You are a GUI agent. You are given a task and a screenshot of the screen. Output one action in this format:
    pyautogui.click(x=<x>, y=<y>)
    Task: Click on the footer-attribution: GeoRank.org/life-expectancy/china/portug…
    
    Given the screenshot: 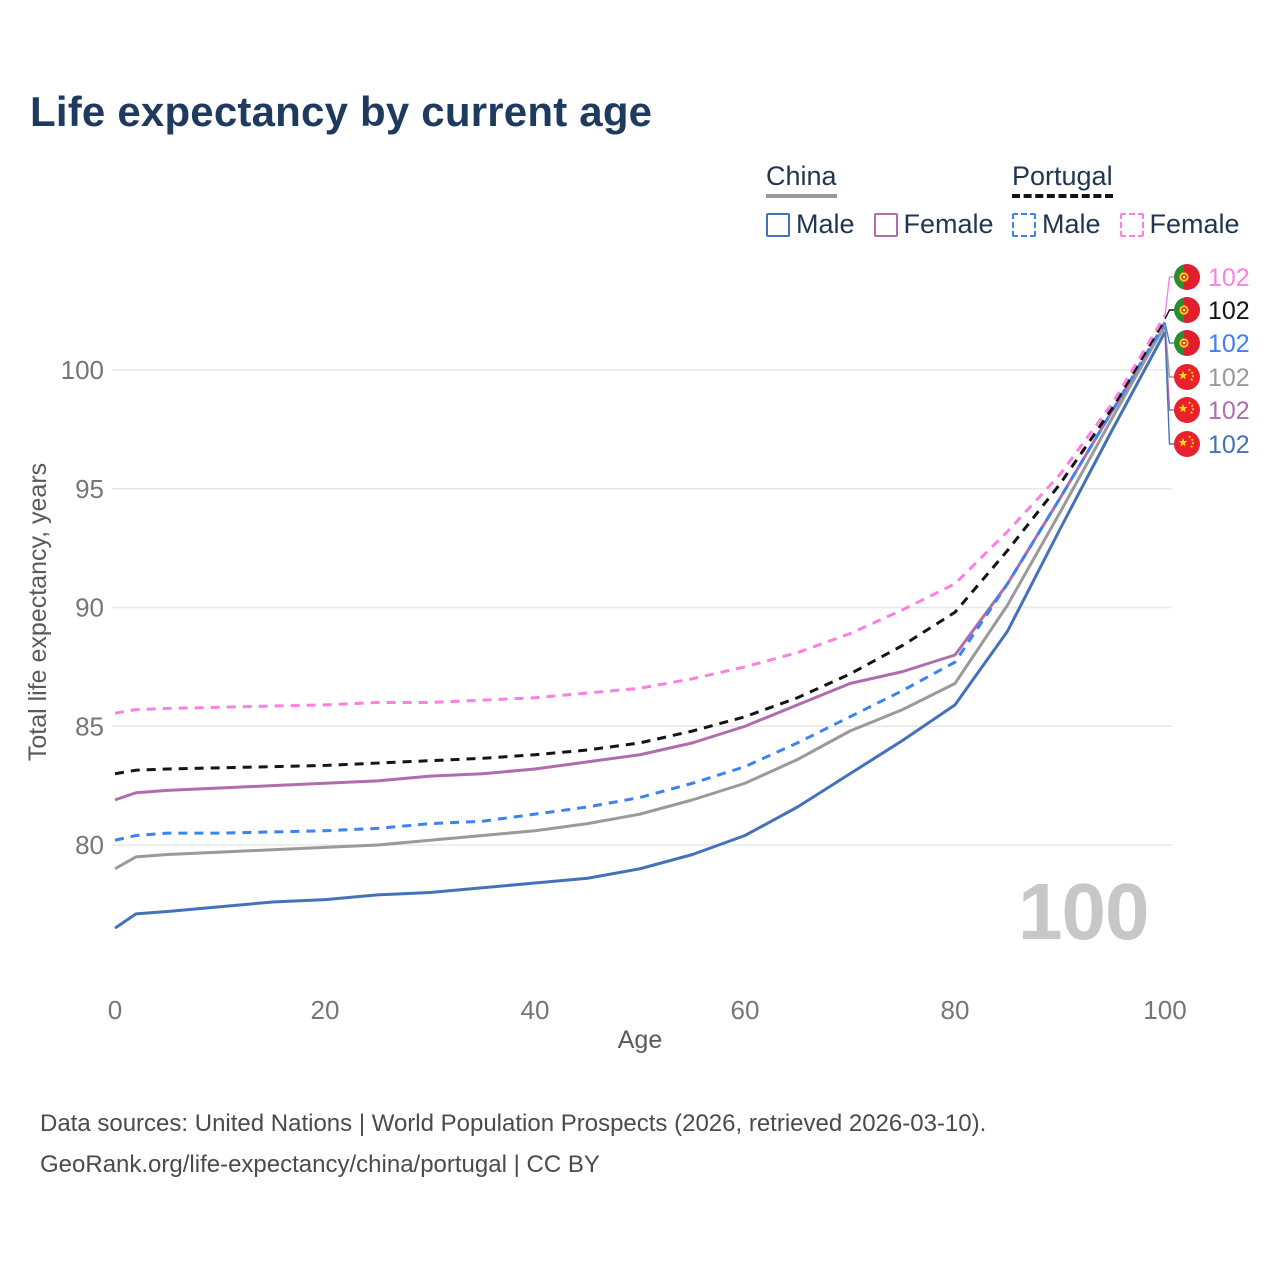 What is the action you would take?
    pyautogui.click(x=320, y=1164)
    